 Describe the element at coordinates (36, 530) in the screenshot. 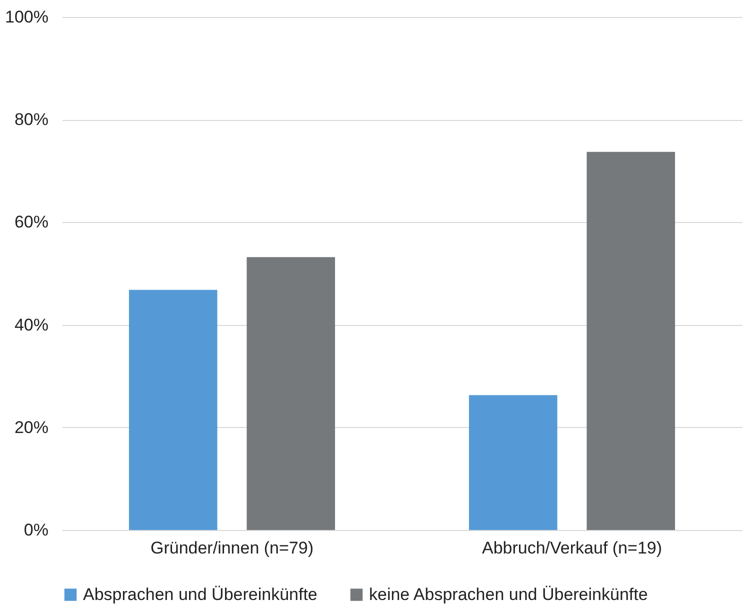

I see `y-tick-label: 0%` at that location.